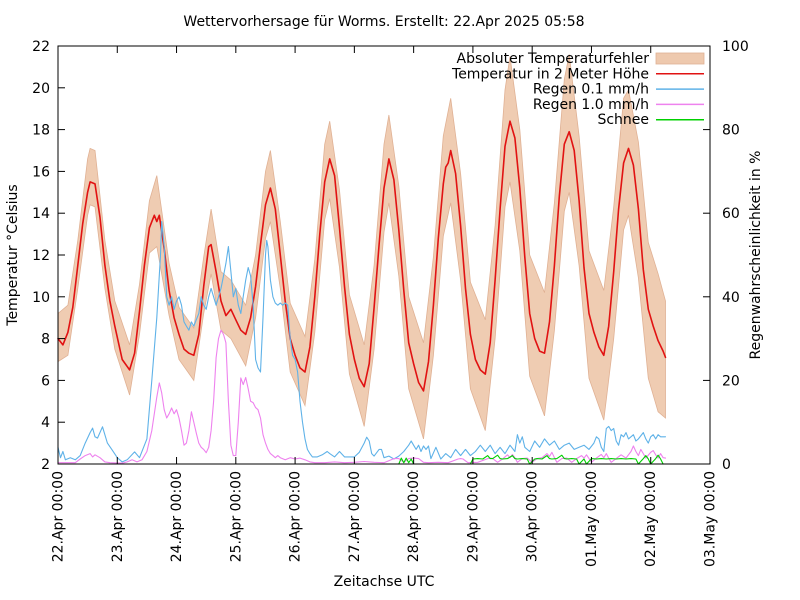  I want to click on y-left-tick-label: 18, so click(41, 131).